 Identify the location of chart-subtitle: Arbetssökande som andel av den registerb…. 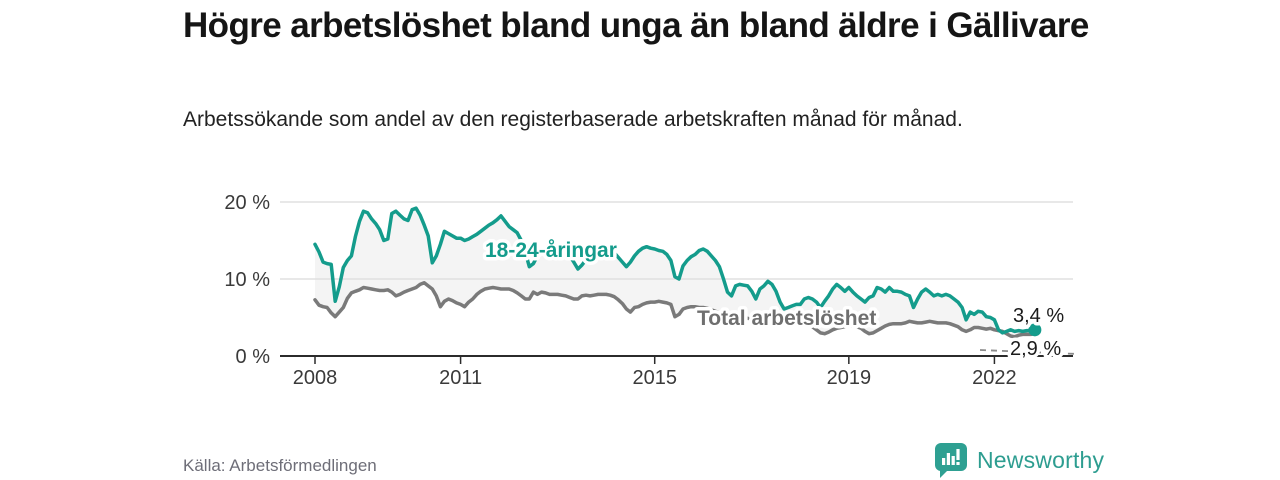
(573, 119).